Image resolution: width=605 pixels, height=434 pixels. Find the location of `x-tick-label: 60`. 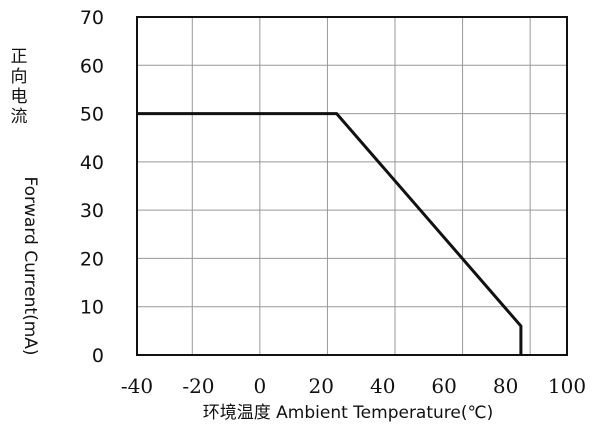

x-tick-label: 60 is located at coordinates (443, 386).